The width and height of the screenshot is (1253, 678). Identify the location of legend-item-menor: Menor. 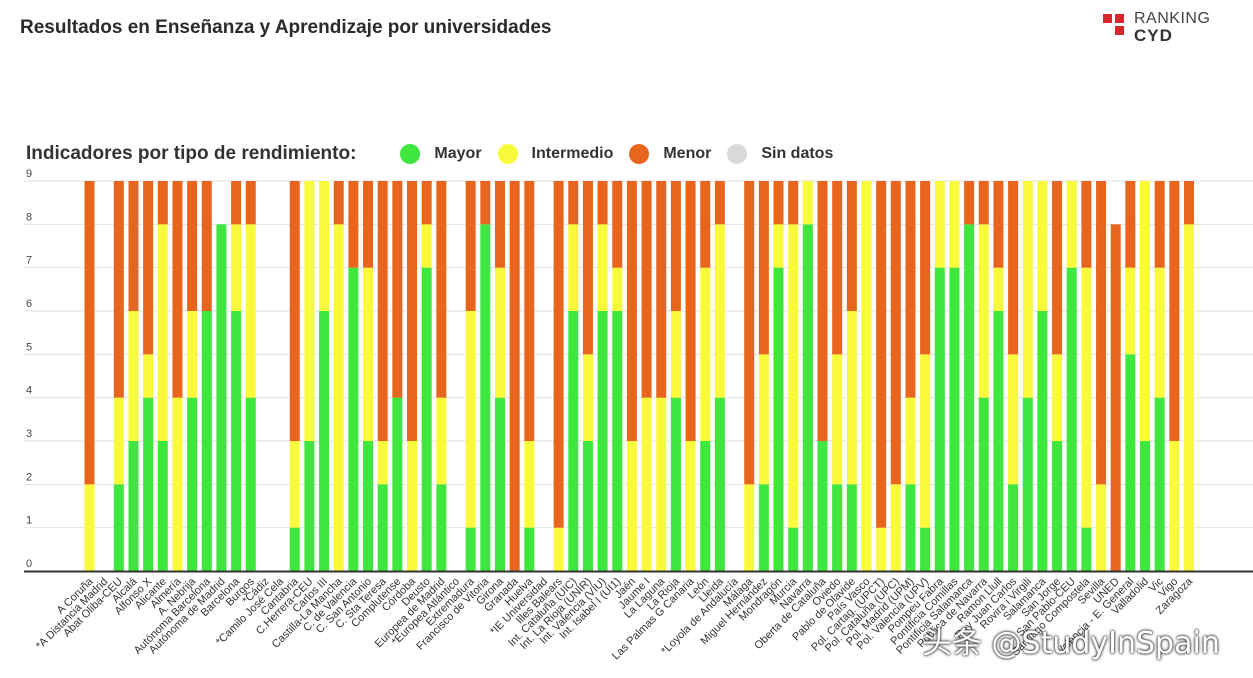
(670, 154).